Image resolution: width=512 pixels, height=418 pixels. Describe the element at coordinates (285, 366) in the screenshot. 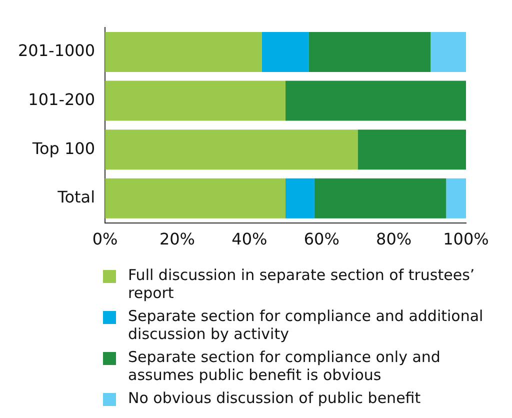

I see `legend-label: Separate section for compliance only and assumes public benefit is obvious` at that location.